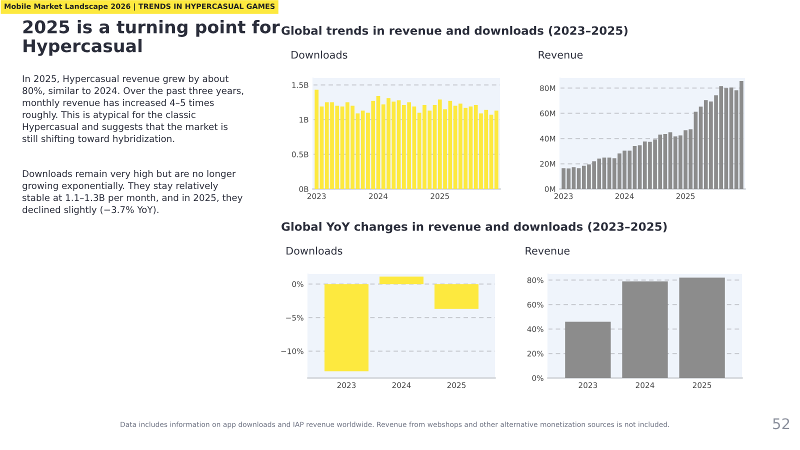 The image size is (800, 450). I want to click on text: Global YoY changes in revenue and downloads (2023–2025), so click(474, 228).